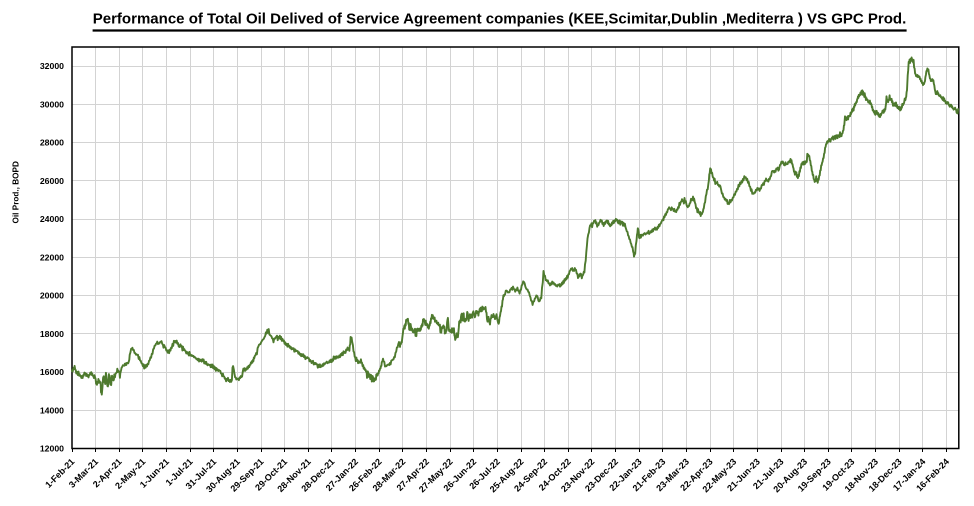 This screenshot has width=974, height=506. Describe the element at coordinates (52, 257) in the screenshot. I see `svg-text: 22000` at that location.